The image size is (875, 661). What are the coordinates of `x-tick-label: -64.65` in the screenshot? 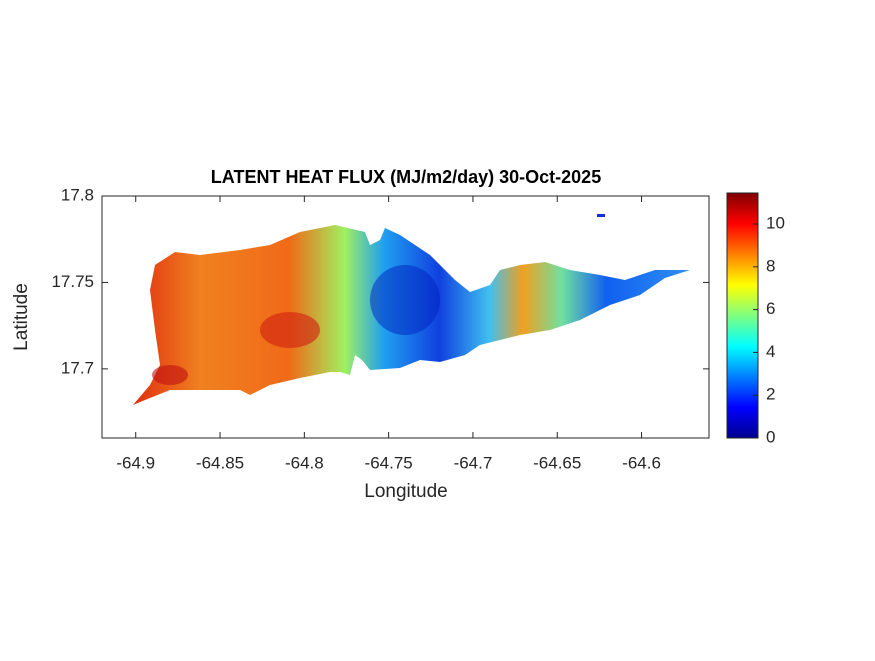 It's located at (557, 462).